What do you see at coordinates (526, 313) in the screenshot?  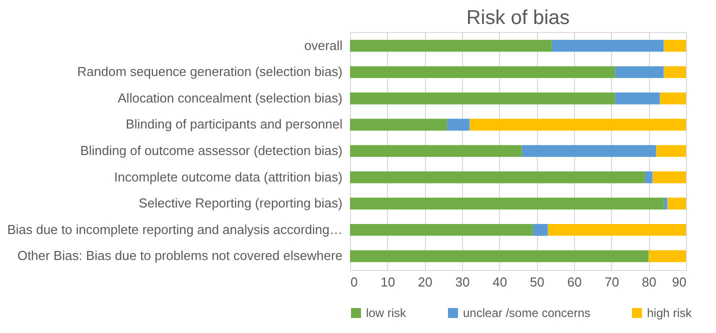 I see `legend-label: unclear /some concerns` at bounding box center [526, 313].